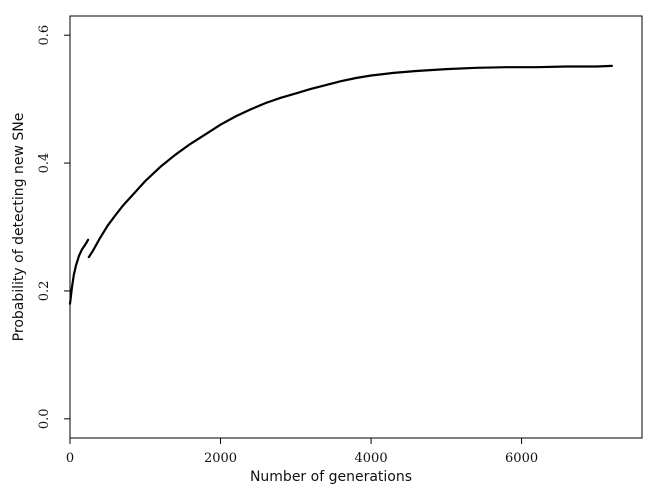  I want to click on x-axis-ticks, so click(296, 441).